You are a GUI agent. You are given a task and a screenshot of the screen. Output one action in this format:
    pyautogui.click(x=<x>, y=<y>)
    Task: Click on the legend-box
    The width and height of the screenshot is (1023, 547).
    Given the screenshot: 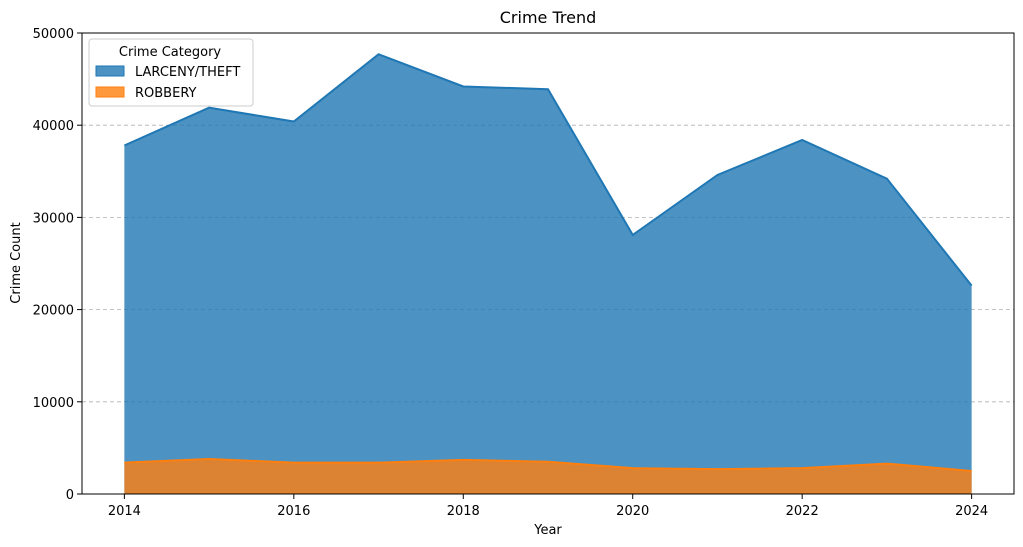 What is the action you would take?
    pyautogui.click(x=171, y=72)
    